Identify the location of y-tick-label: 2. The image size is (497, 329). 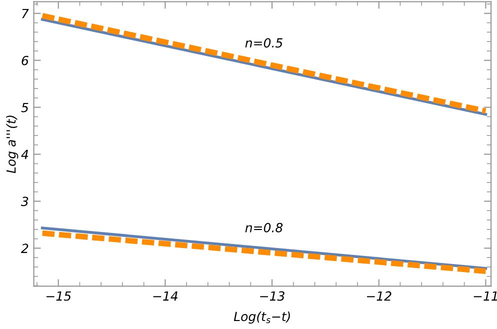
(24, 248).